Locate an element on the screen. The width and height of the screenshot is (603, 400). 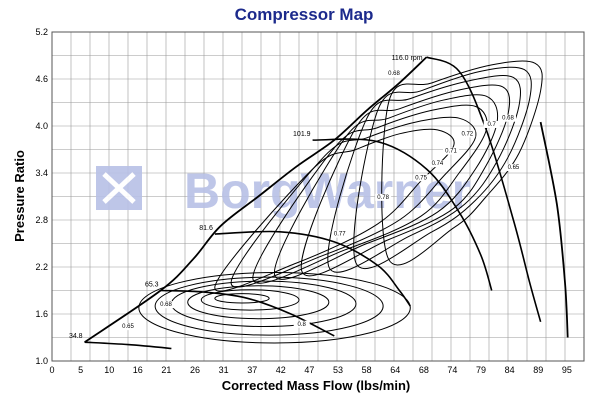
x-tick-label: 37 is located at coordinates (252, 370).